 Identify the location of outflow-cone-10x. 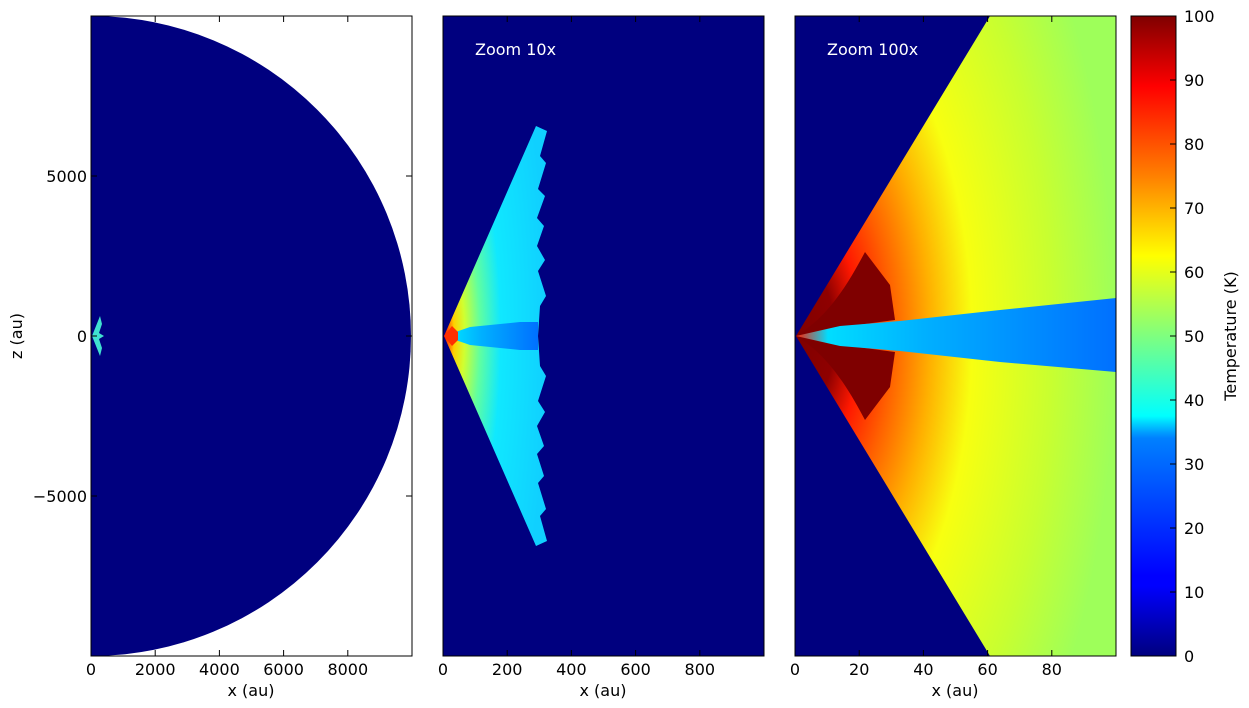
(495, 336).